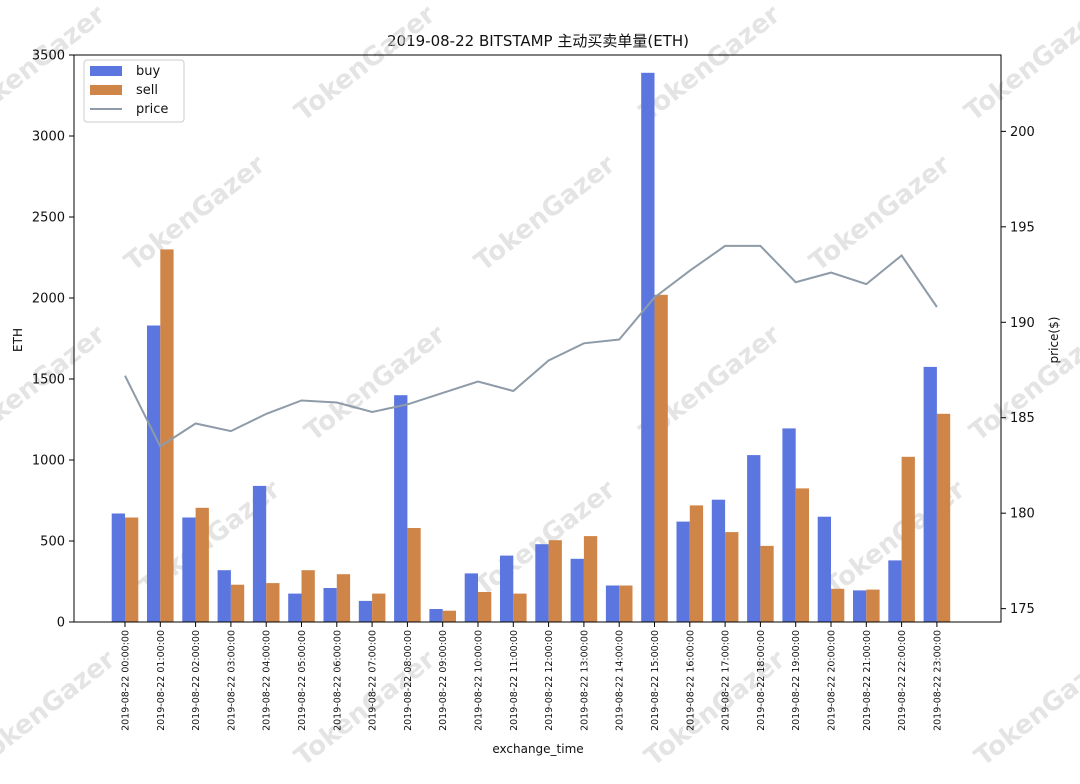 This screenshot has height=784, width=1080. What do you see at coordinates (52, 542) in the screenshot?
I see `y-tick-label: 500` at bounding box center [52, 542].